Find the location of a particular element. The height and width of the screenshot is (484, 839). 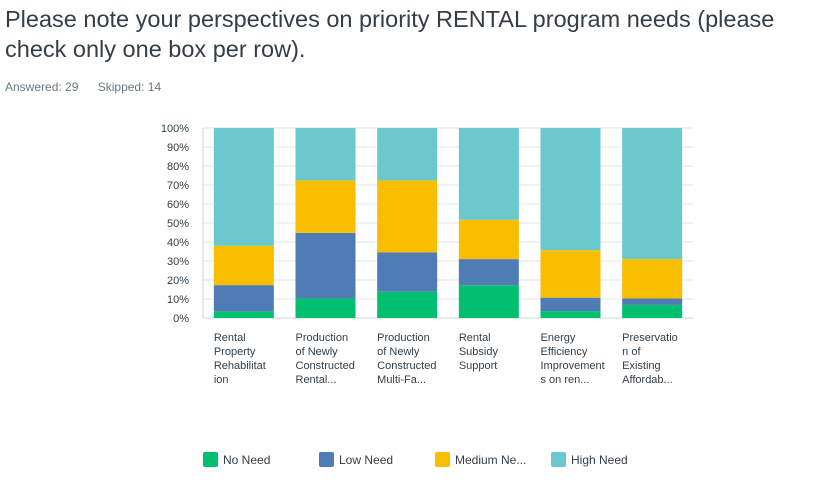

x-category-label-line: Improvement is located at coordinates (573, 366).